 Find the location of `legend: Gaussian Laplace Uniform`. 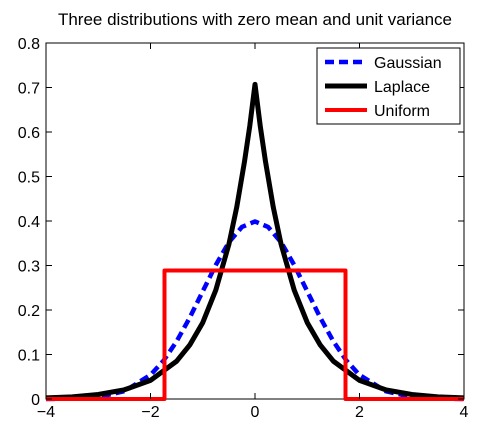

legend: Gaussian Laplace Uniform is located at coordinates (388, 86).